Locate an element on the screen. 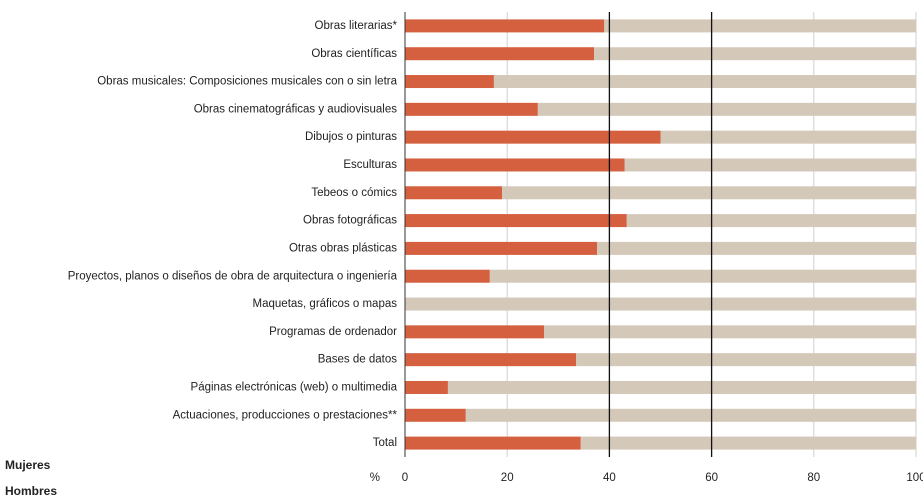 The width and height of the screenshot is (923, 501). x-tick-label: 60 is located at coordinates (711, 478).